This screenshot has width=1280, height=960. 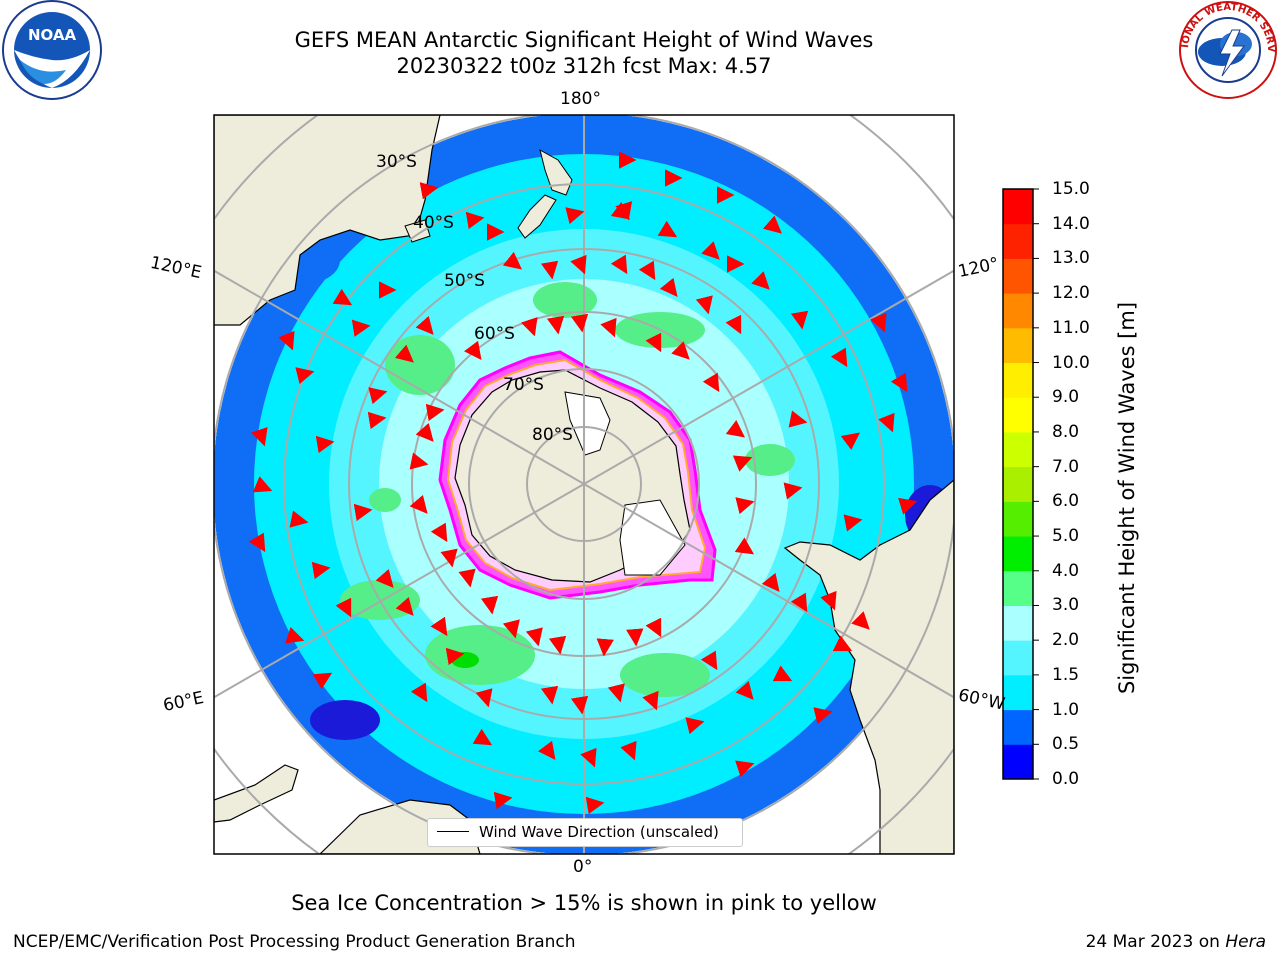 What do you see at coordinates (1071, 189) in the screenshot?
I see `colorbar-tick-label: 15.0` at bounding box center [1071, 189].